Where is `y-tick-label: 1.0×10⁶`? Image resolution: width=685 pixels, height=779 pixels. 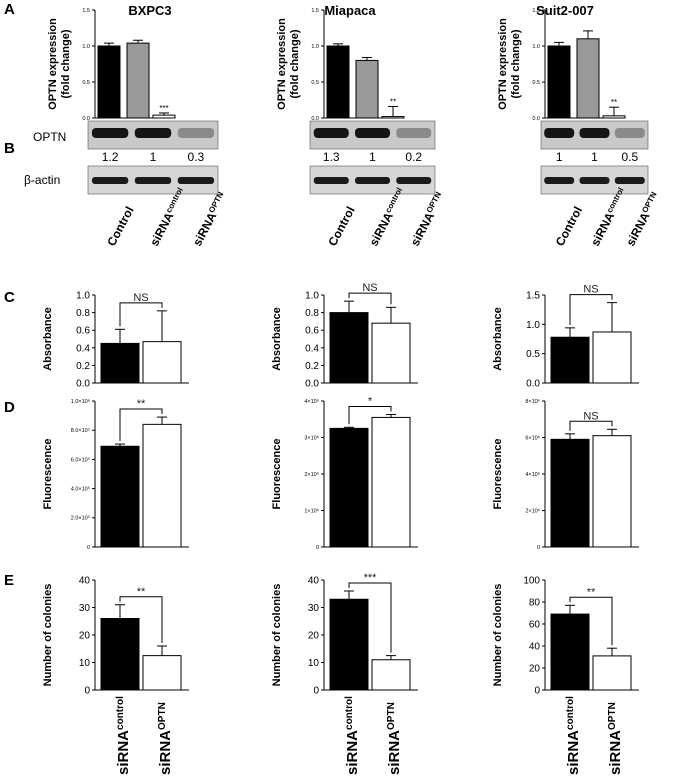 y-tick-label: 1.0×10⁶ is located at coordinates (80, 401).